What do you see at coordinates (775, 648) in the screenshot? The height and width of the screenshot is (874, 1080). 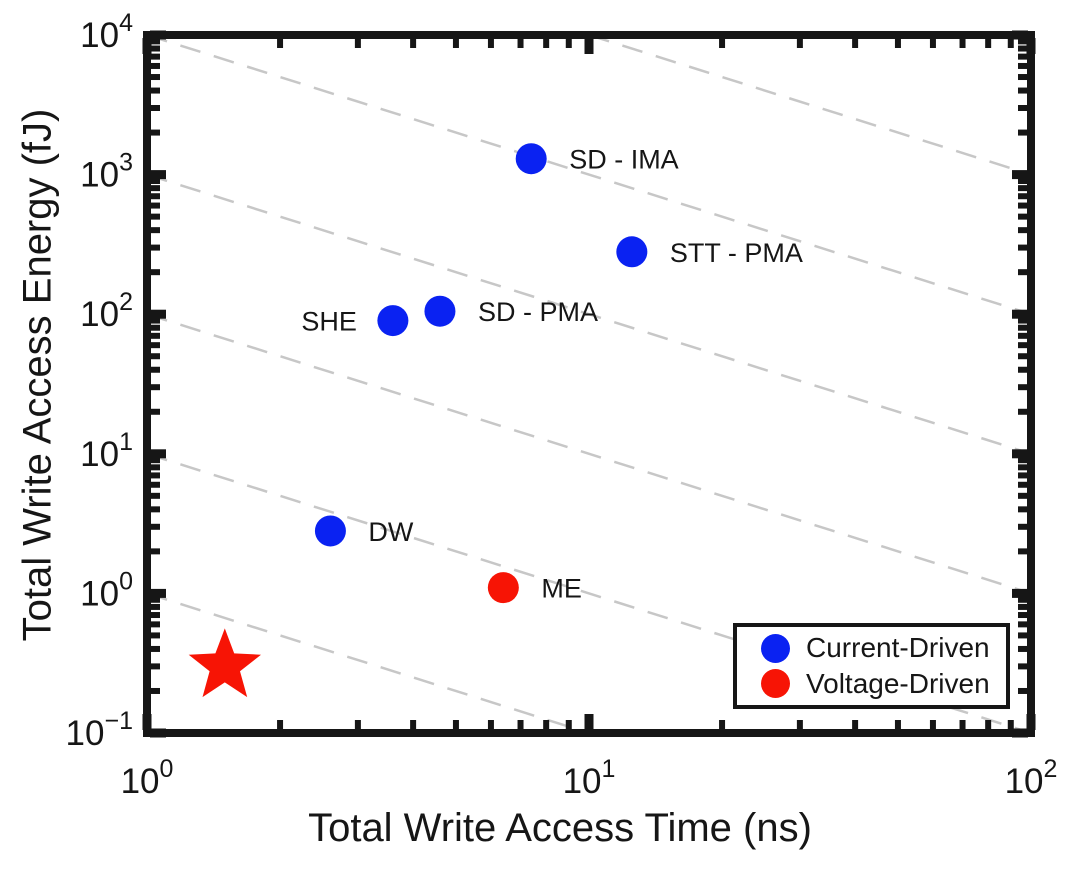 I see `legend-marker-current-driven-icon` at bounding box center [775, 648].